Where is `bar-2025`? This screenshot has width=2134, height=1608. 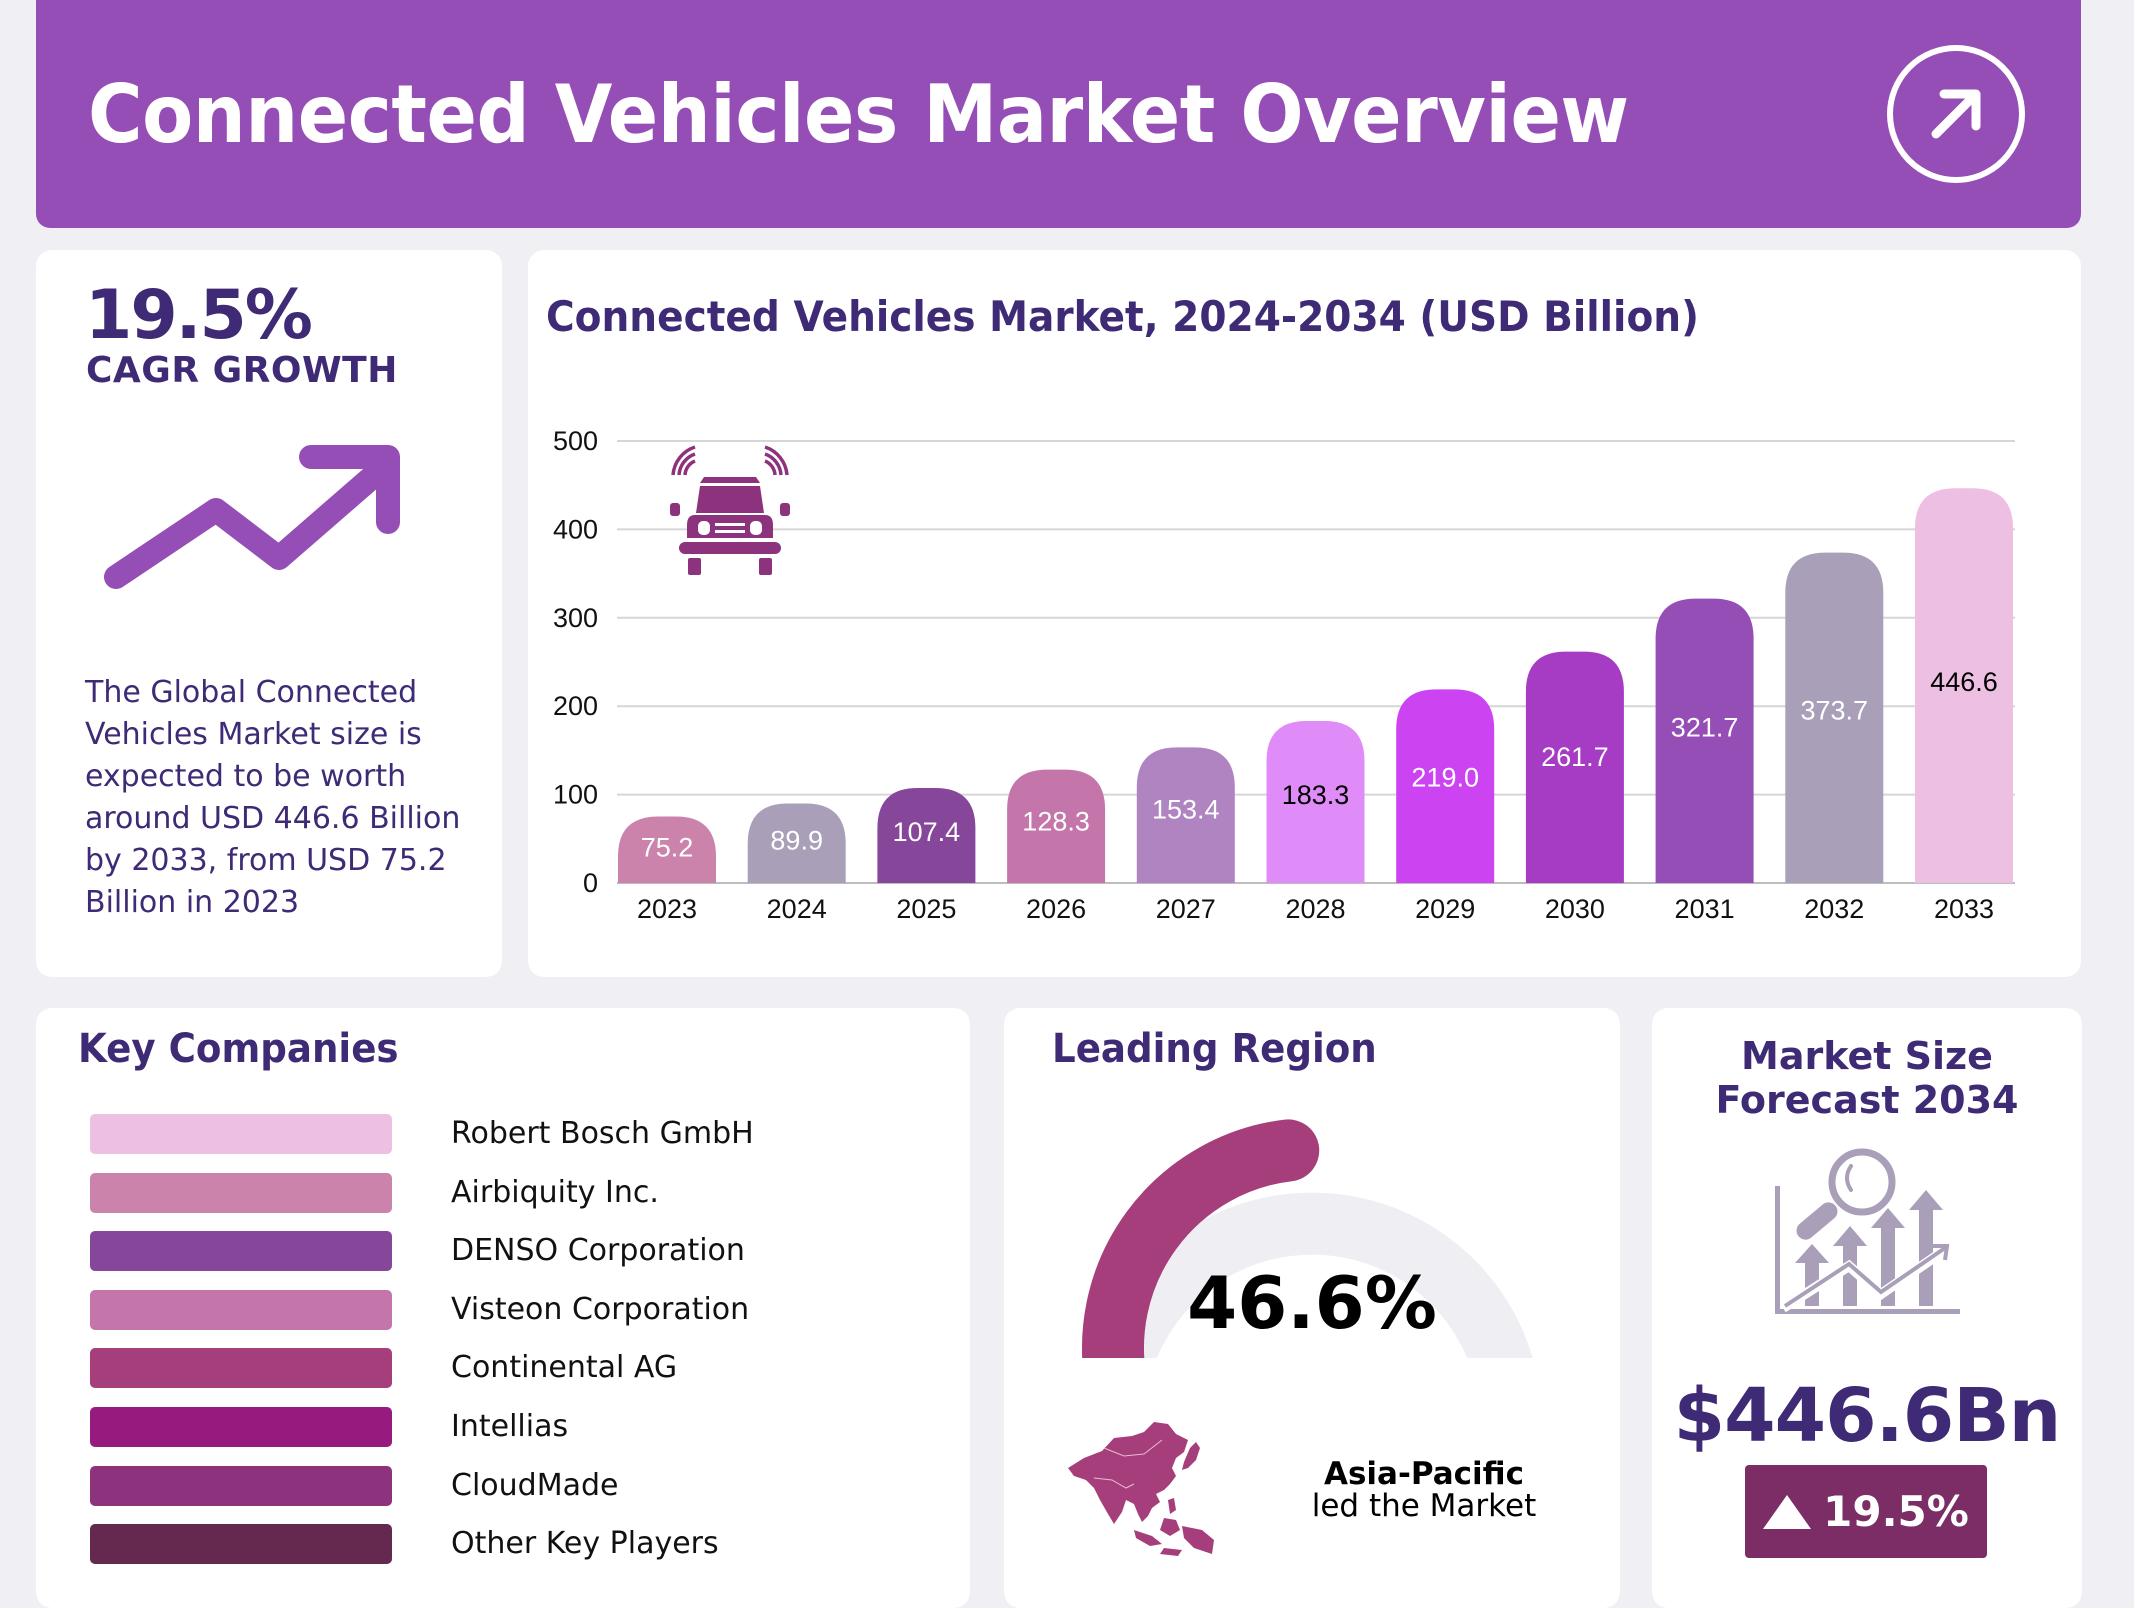 bar-2025 is located at coordinates (926, 835).